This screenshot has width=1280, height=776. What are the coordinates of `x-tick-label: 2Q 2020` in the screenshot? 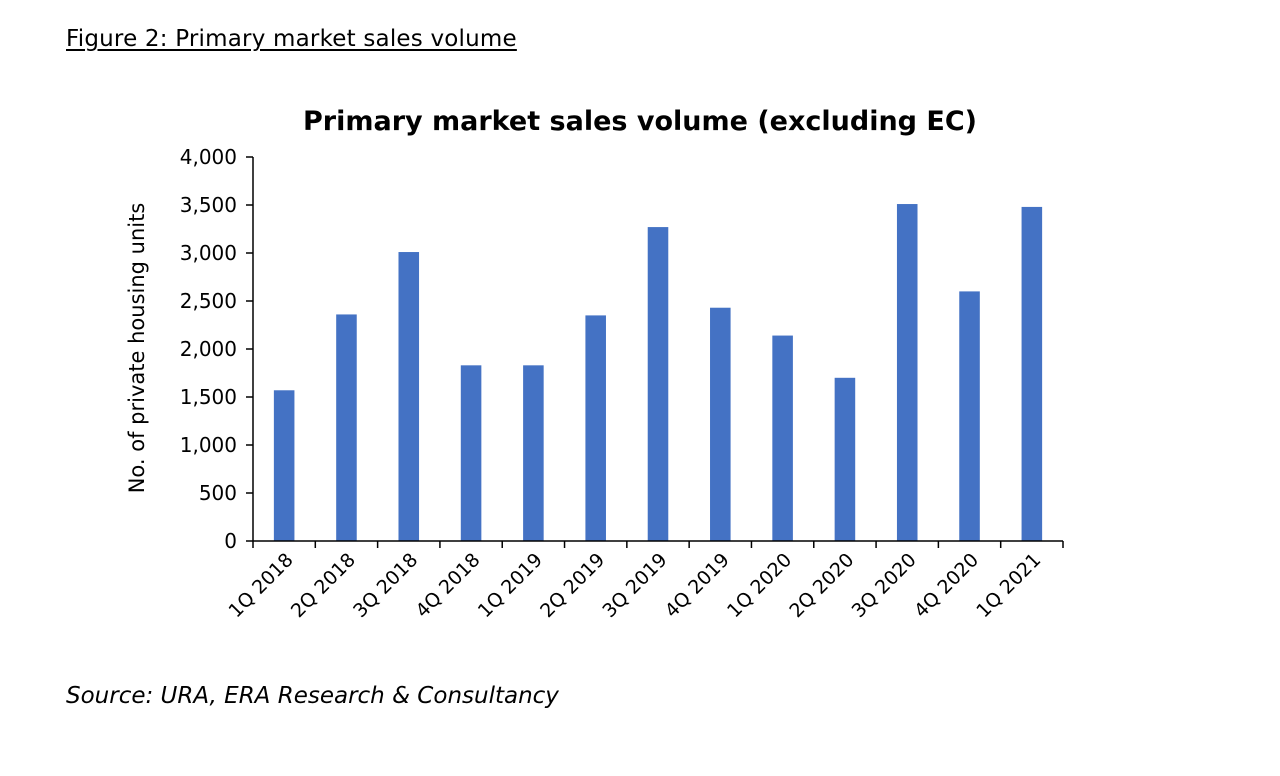 It's located at (821, 585).